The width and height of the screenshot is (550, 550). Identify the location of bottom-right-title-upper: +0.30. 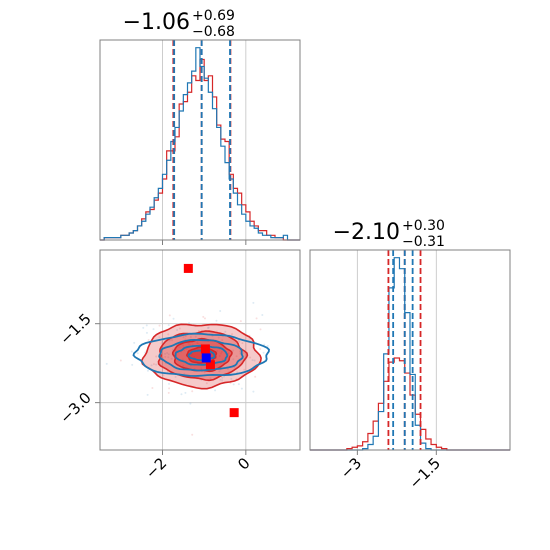
(423, 226).